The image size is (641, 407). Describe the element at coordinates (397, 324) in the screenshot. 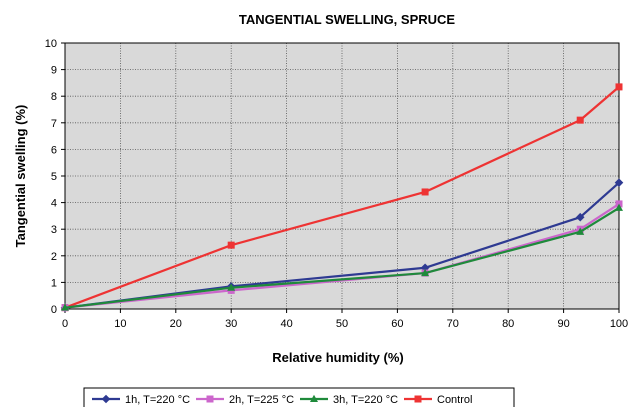

I see `x-tick-label: 60` at that location.